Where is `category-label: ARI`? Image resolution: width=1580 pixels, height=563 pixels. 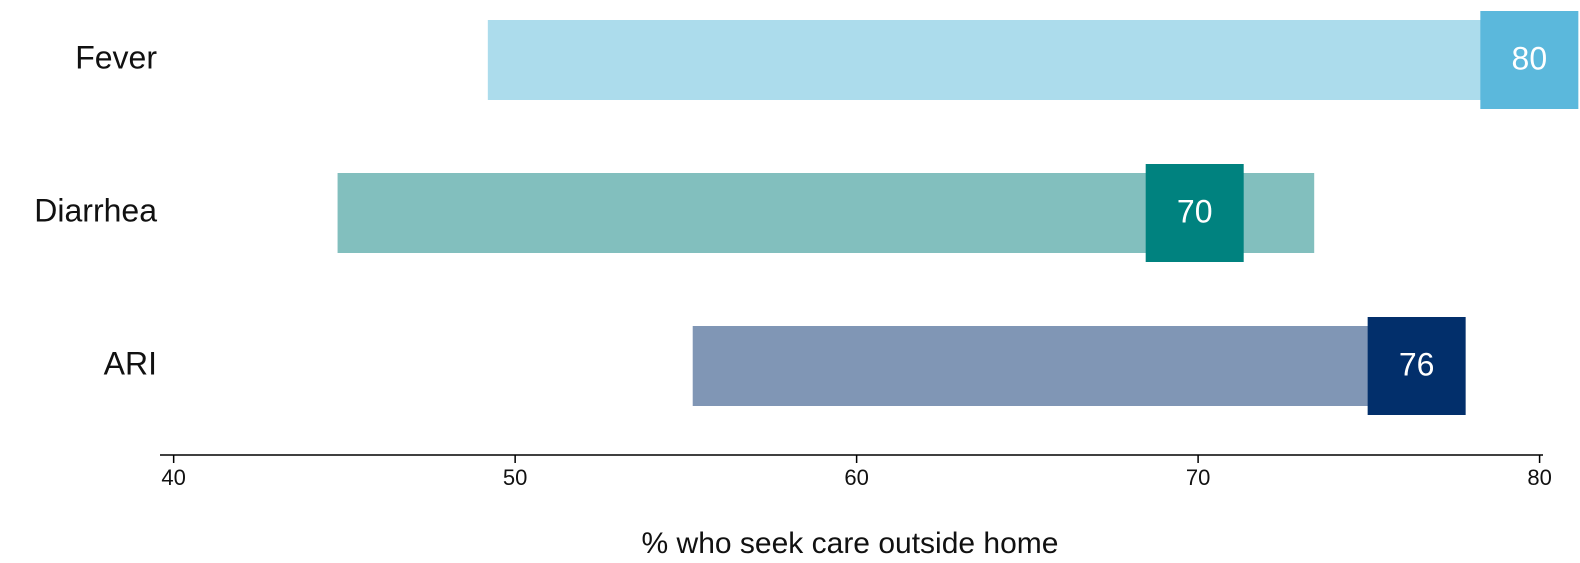 category-label: ARI is located at coordinates (130, 363).